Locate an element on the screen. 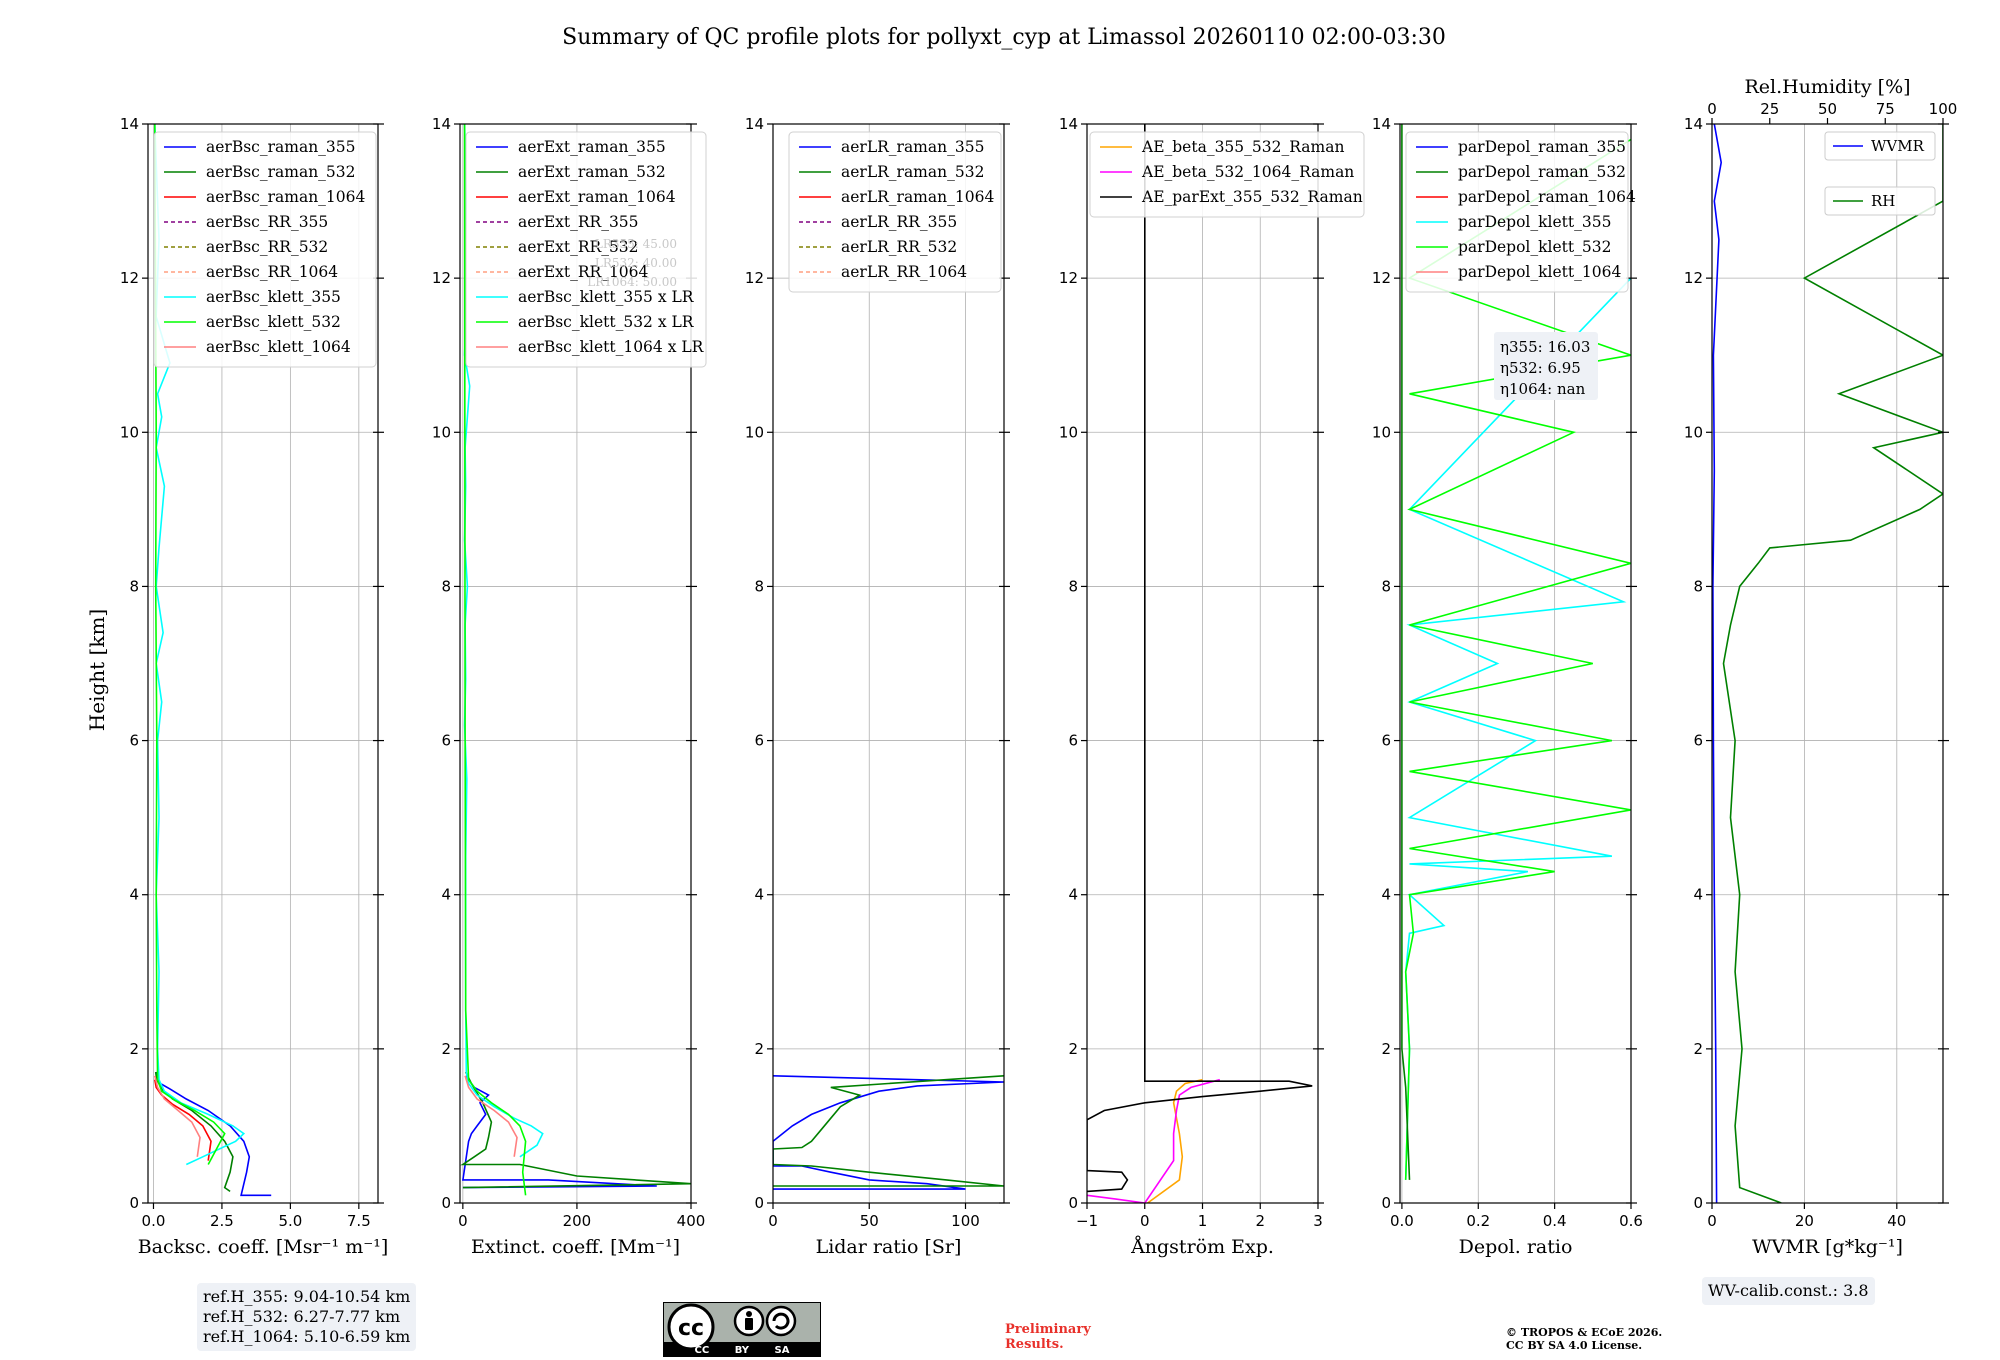 The image size is (2000, 1360). legend-item: aerBsc_klett_1064 is located at coordinates (278, 347).